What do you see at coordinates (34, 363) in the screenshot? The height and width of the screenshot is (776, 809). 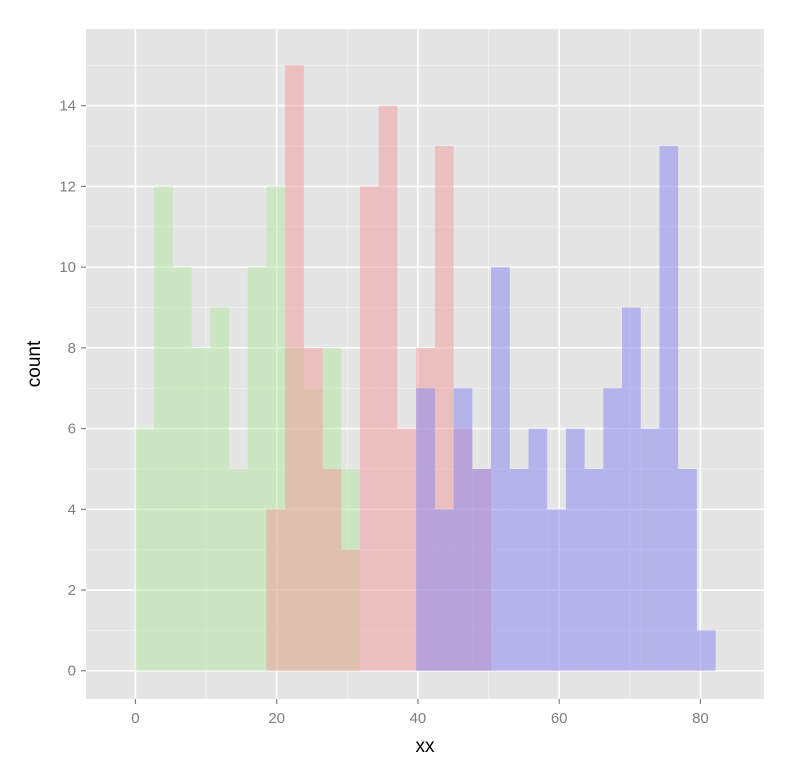 I see `y-axis-title: count` at bounding box center [34, 363].